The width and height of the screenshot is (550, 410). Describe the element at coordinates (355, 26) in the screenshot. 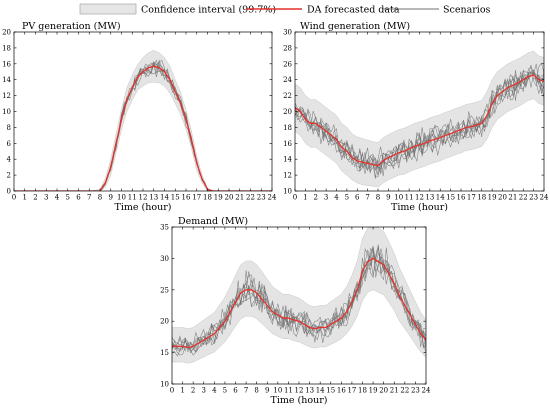

I see `chart-title: Wind generation (MW)` at that location.